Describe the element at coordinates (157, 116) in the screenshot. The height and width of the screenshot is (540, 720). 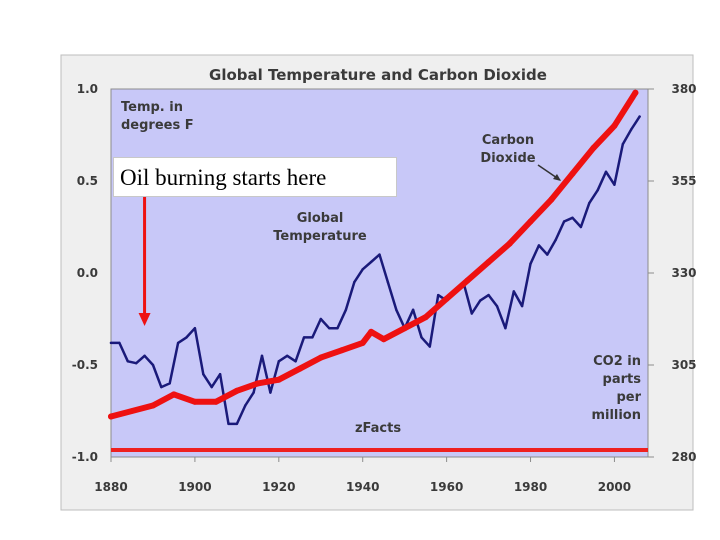
I see `left-axis-label: Temp. in degrees F` at that location.